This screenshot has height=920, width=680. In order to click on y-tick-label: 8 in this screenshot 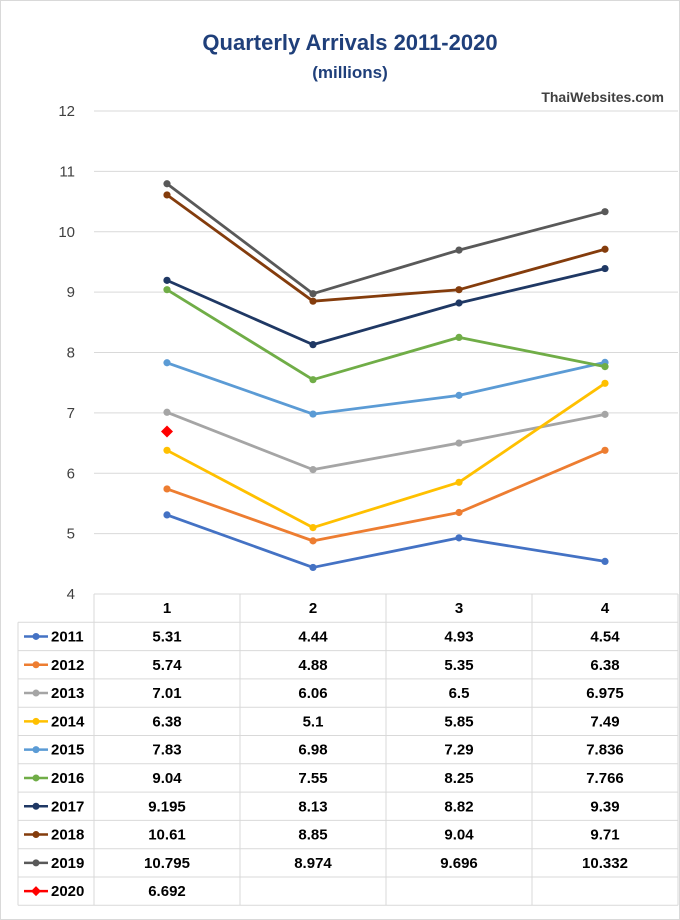, I will do `click(71, 353)`.